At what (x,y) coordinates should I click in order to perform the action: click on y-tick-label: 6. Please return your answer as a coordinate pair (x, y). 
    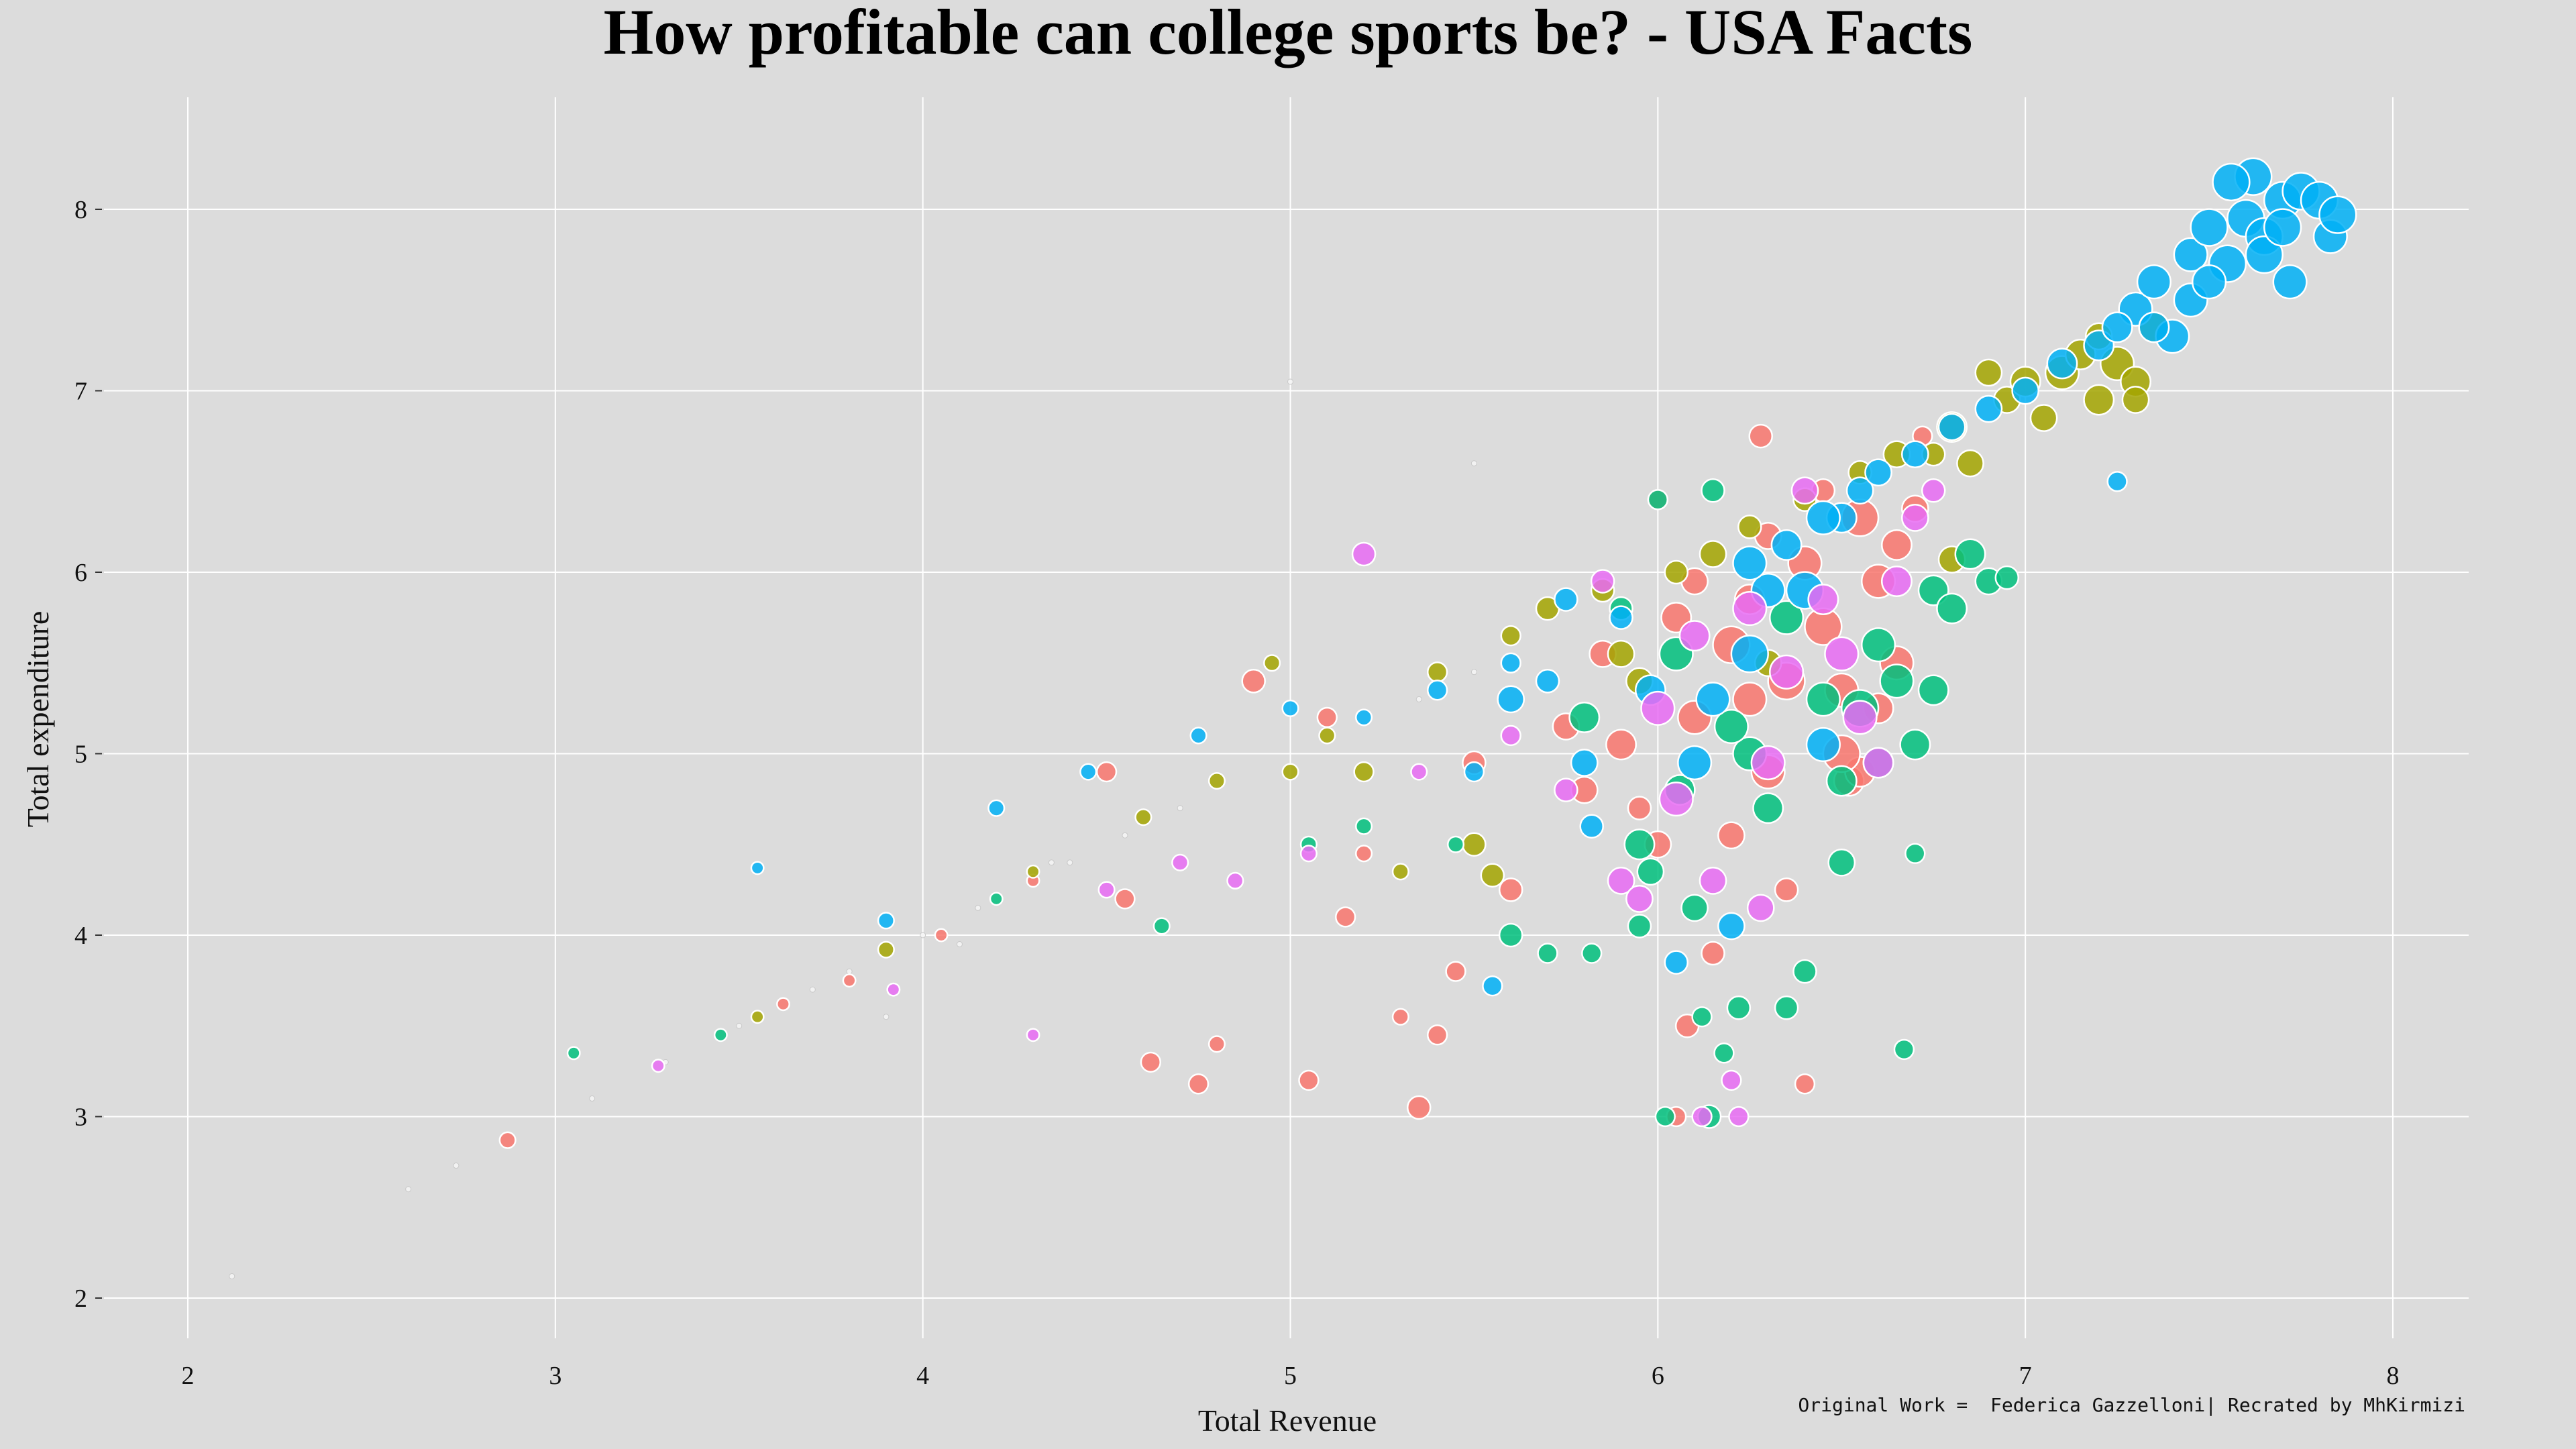
    Looking at the image, I should click on (80, 573).